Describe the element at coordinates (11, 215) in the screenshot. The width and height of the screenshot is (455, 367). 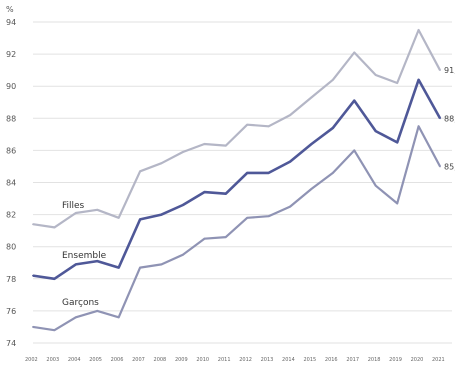
I see `y-tick-label: 82` at that location.